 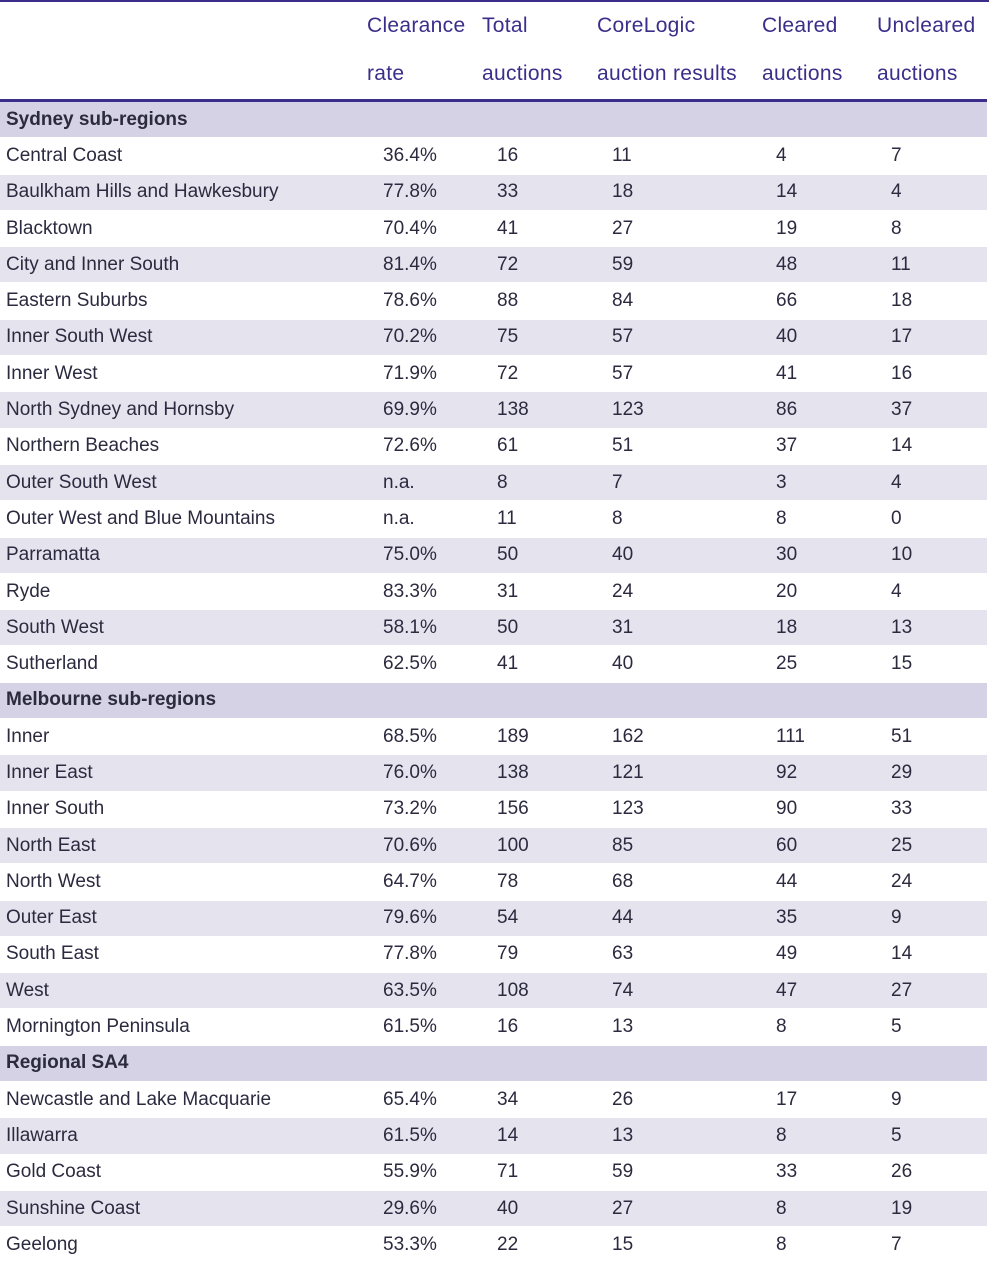 What do you see at coordinates (818, 846) in the screenshot?
I see `cleared-auctions-cell: 60` at bounding box center [818, 846].